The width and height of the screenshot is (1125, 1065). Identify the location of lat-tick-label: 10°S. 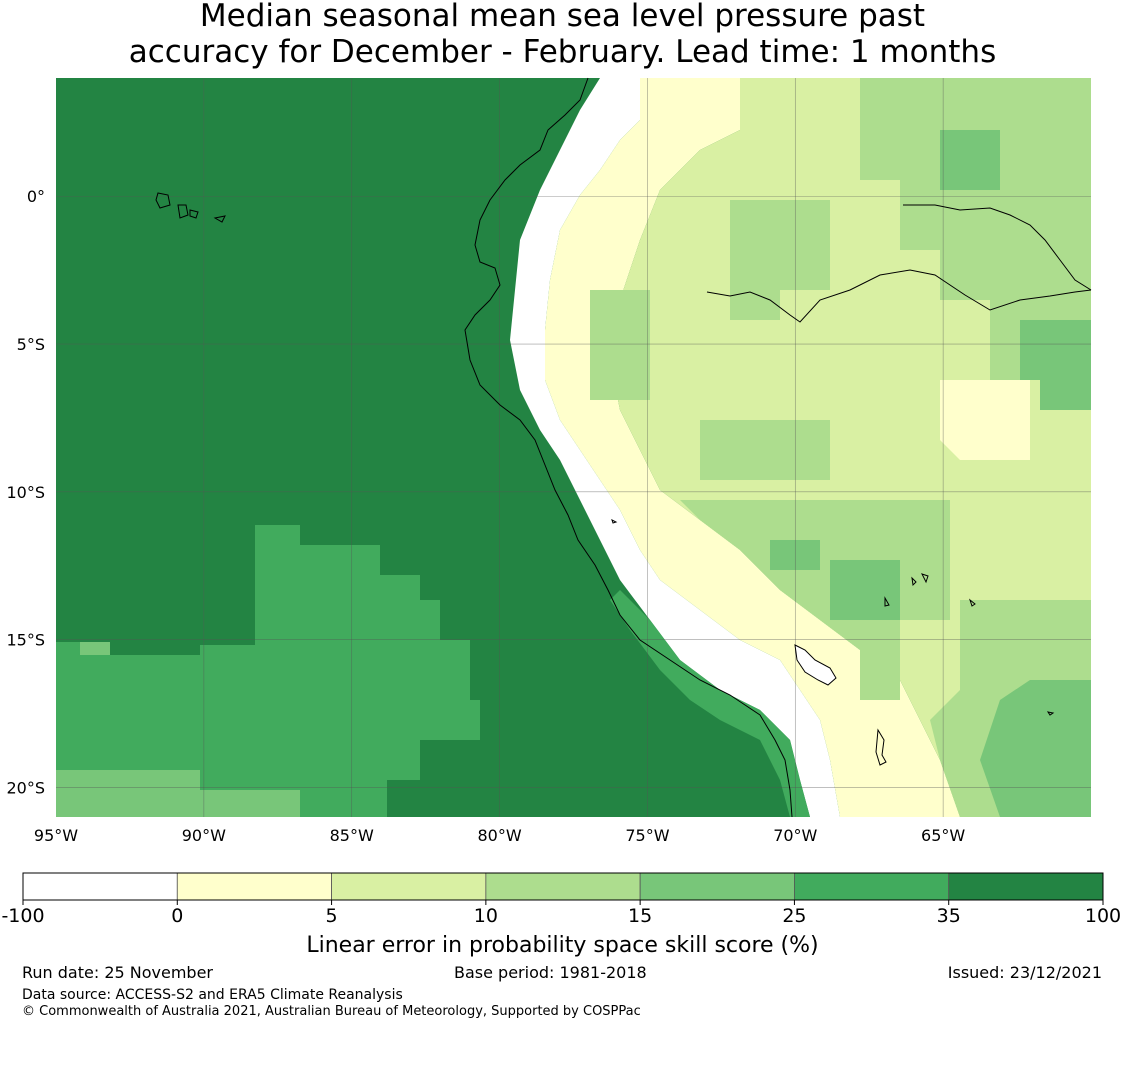
(25, 492).